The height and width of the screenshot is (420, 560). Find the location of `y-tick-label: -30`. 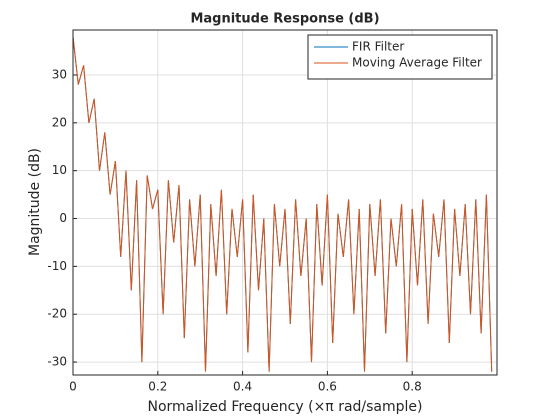

y-tick-label: -30 is located at coordinates (57, 362).